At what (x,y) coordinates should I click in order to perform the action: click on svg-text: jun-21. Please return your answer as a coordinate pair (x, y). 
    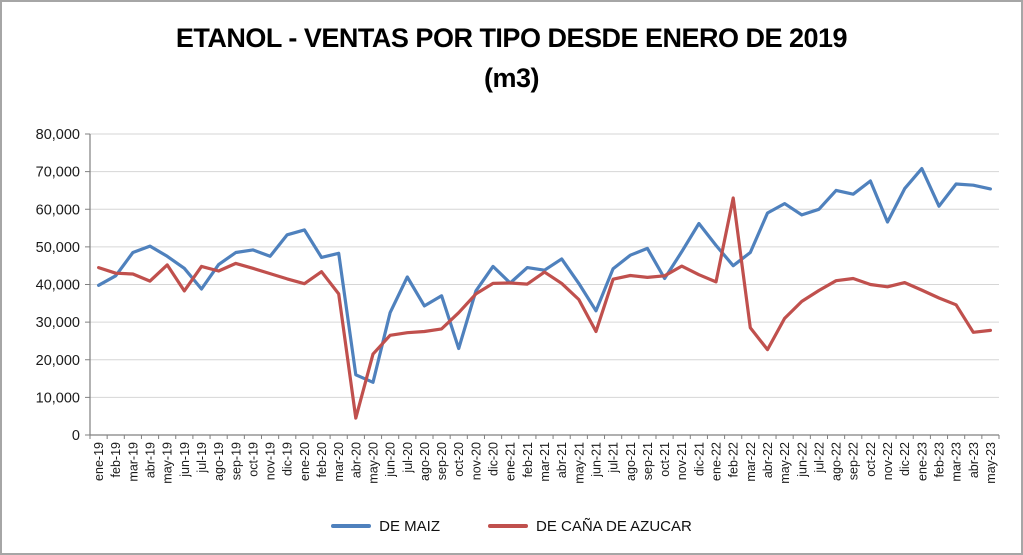
    Looking at the image, I should click on (596, 460).